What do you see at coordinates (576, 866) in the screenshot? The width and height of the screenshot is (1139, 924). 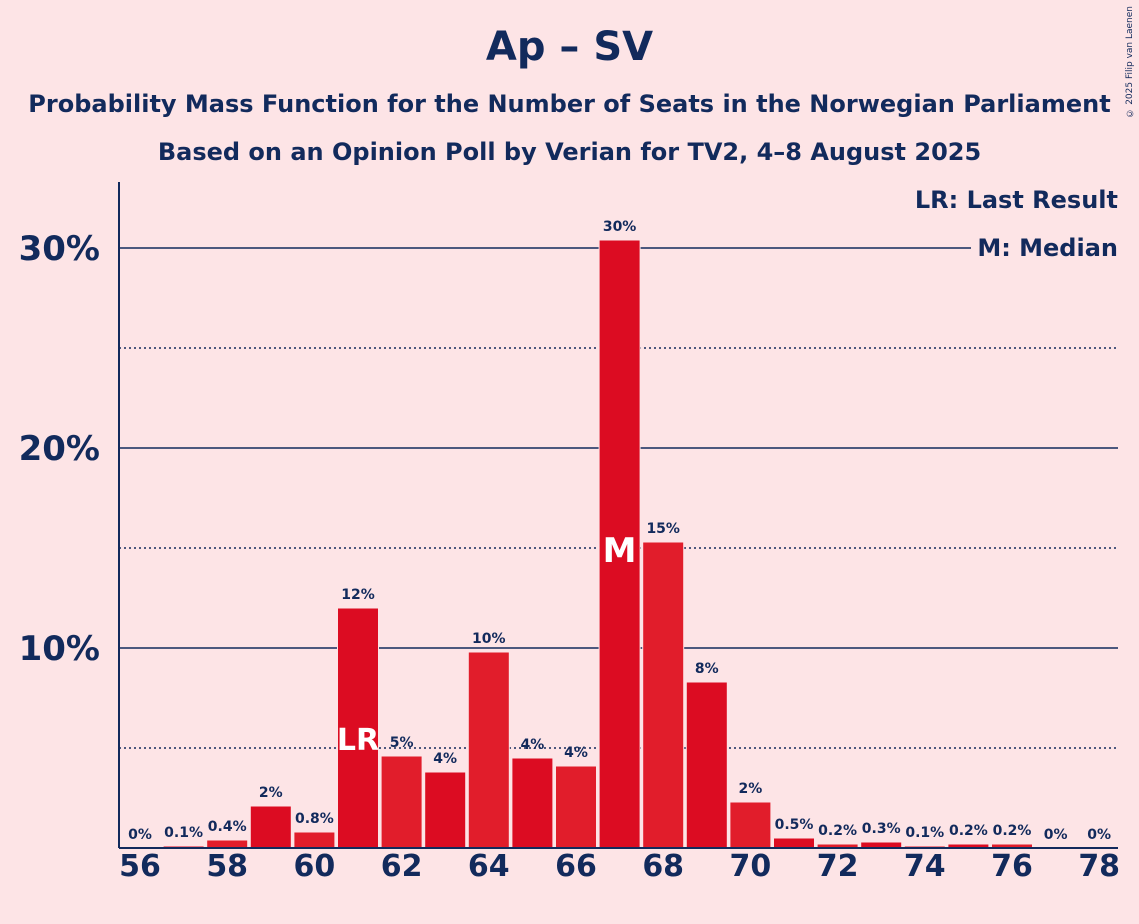 I see `x-tick-label: 66` at bounding box center [576, 866].